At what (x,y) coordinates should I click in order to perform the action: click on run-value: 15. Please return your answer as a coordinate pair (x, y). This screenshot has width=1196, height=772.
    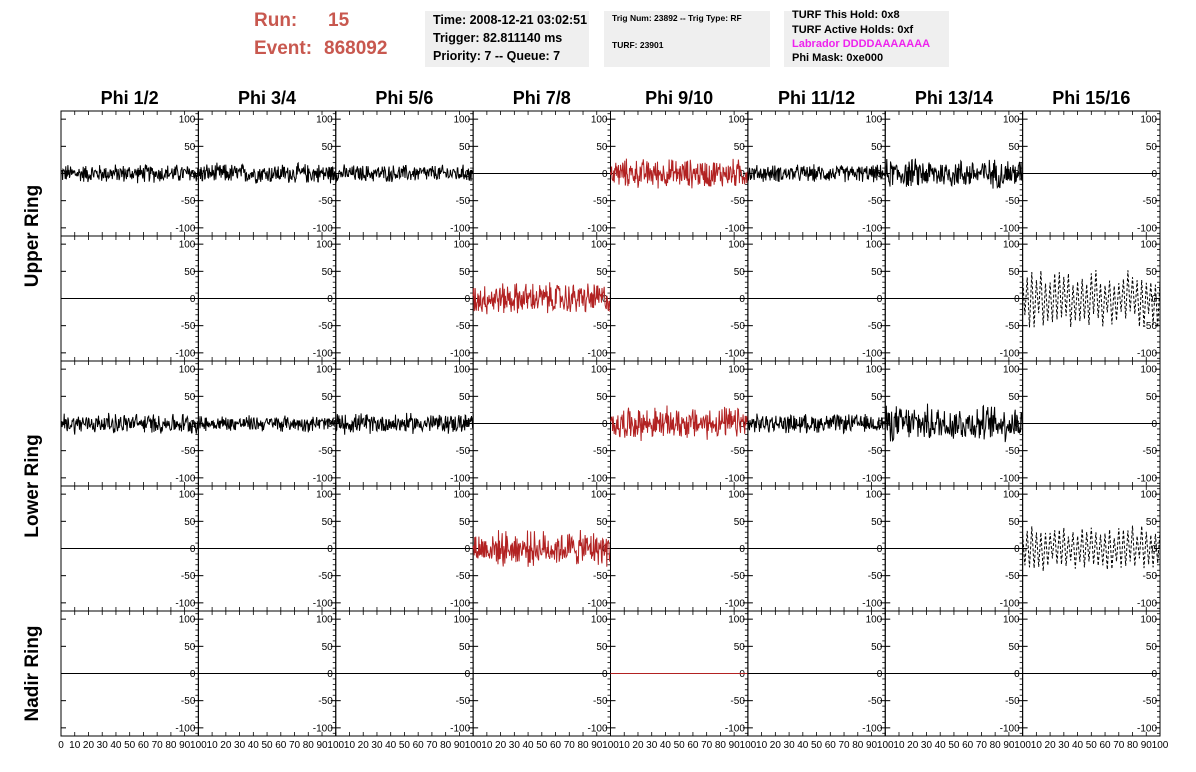
    Looking at the image, I should click on (339, 20).